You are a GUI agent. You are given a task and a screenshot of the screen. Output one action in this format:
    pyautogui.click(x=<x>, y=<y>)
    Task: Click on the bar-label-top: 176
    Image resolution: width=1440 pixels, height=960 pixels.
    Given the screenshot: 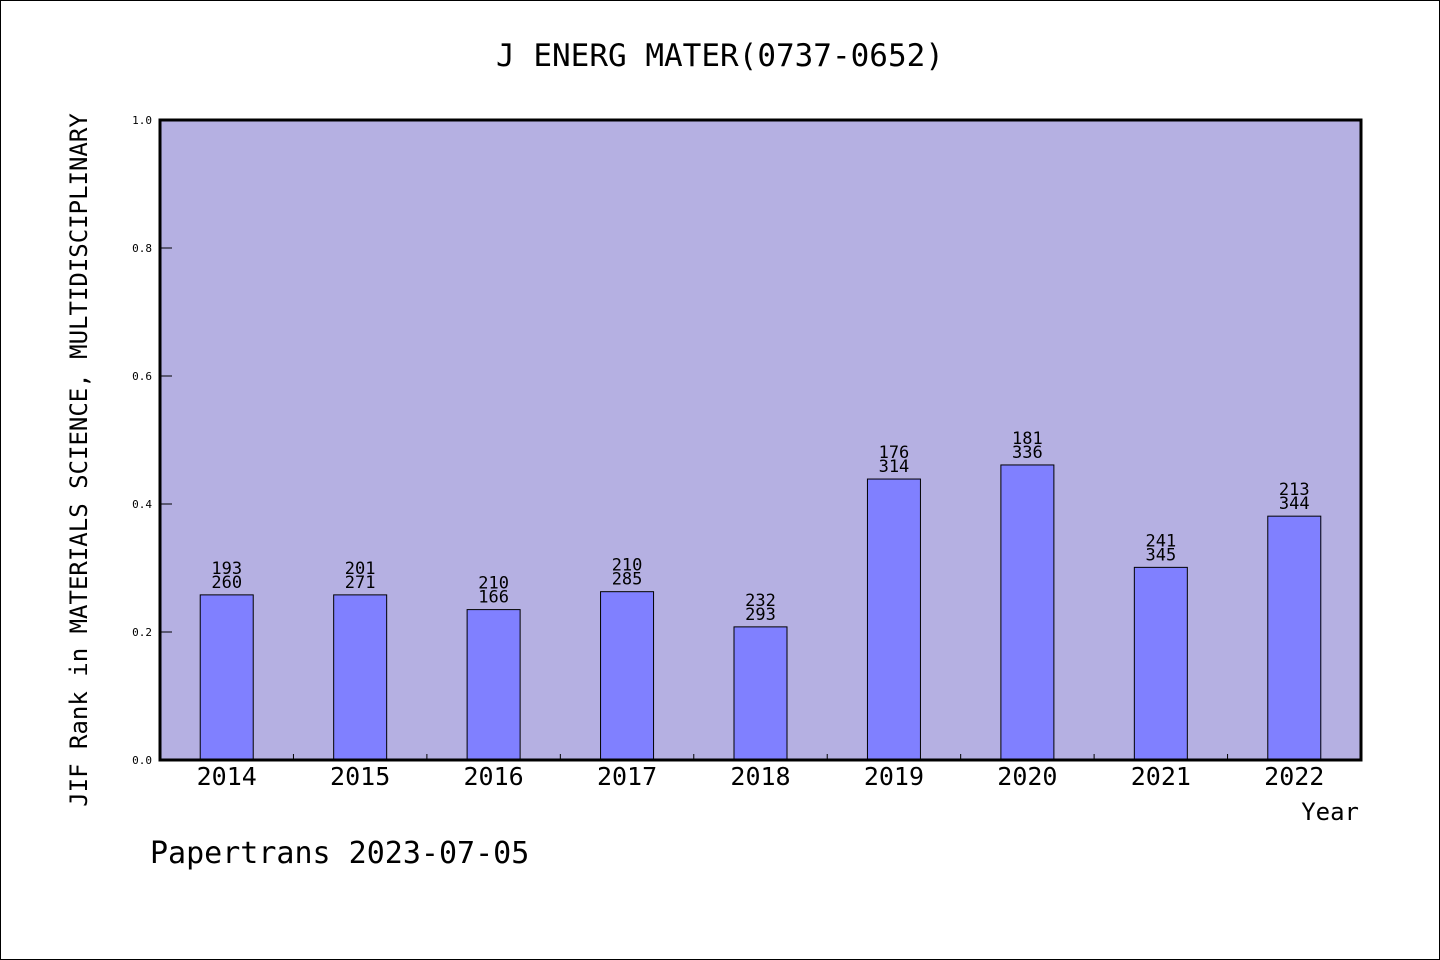 What is the action you would take?
    pyautogui.click(x=894, y=453)
    